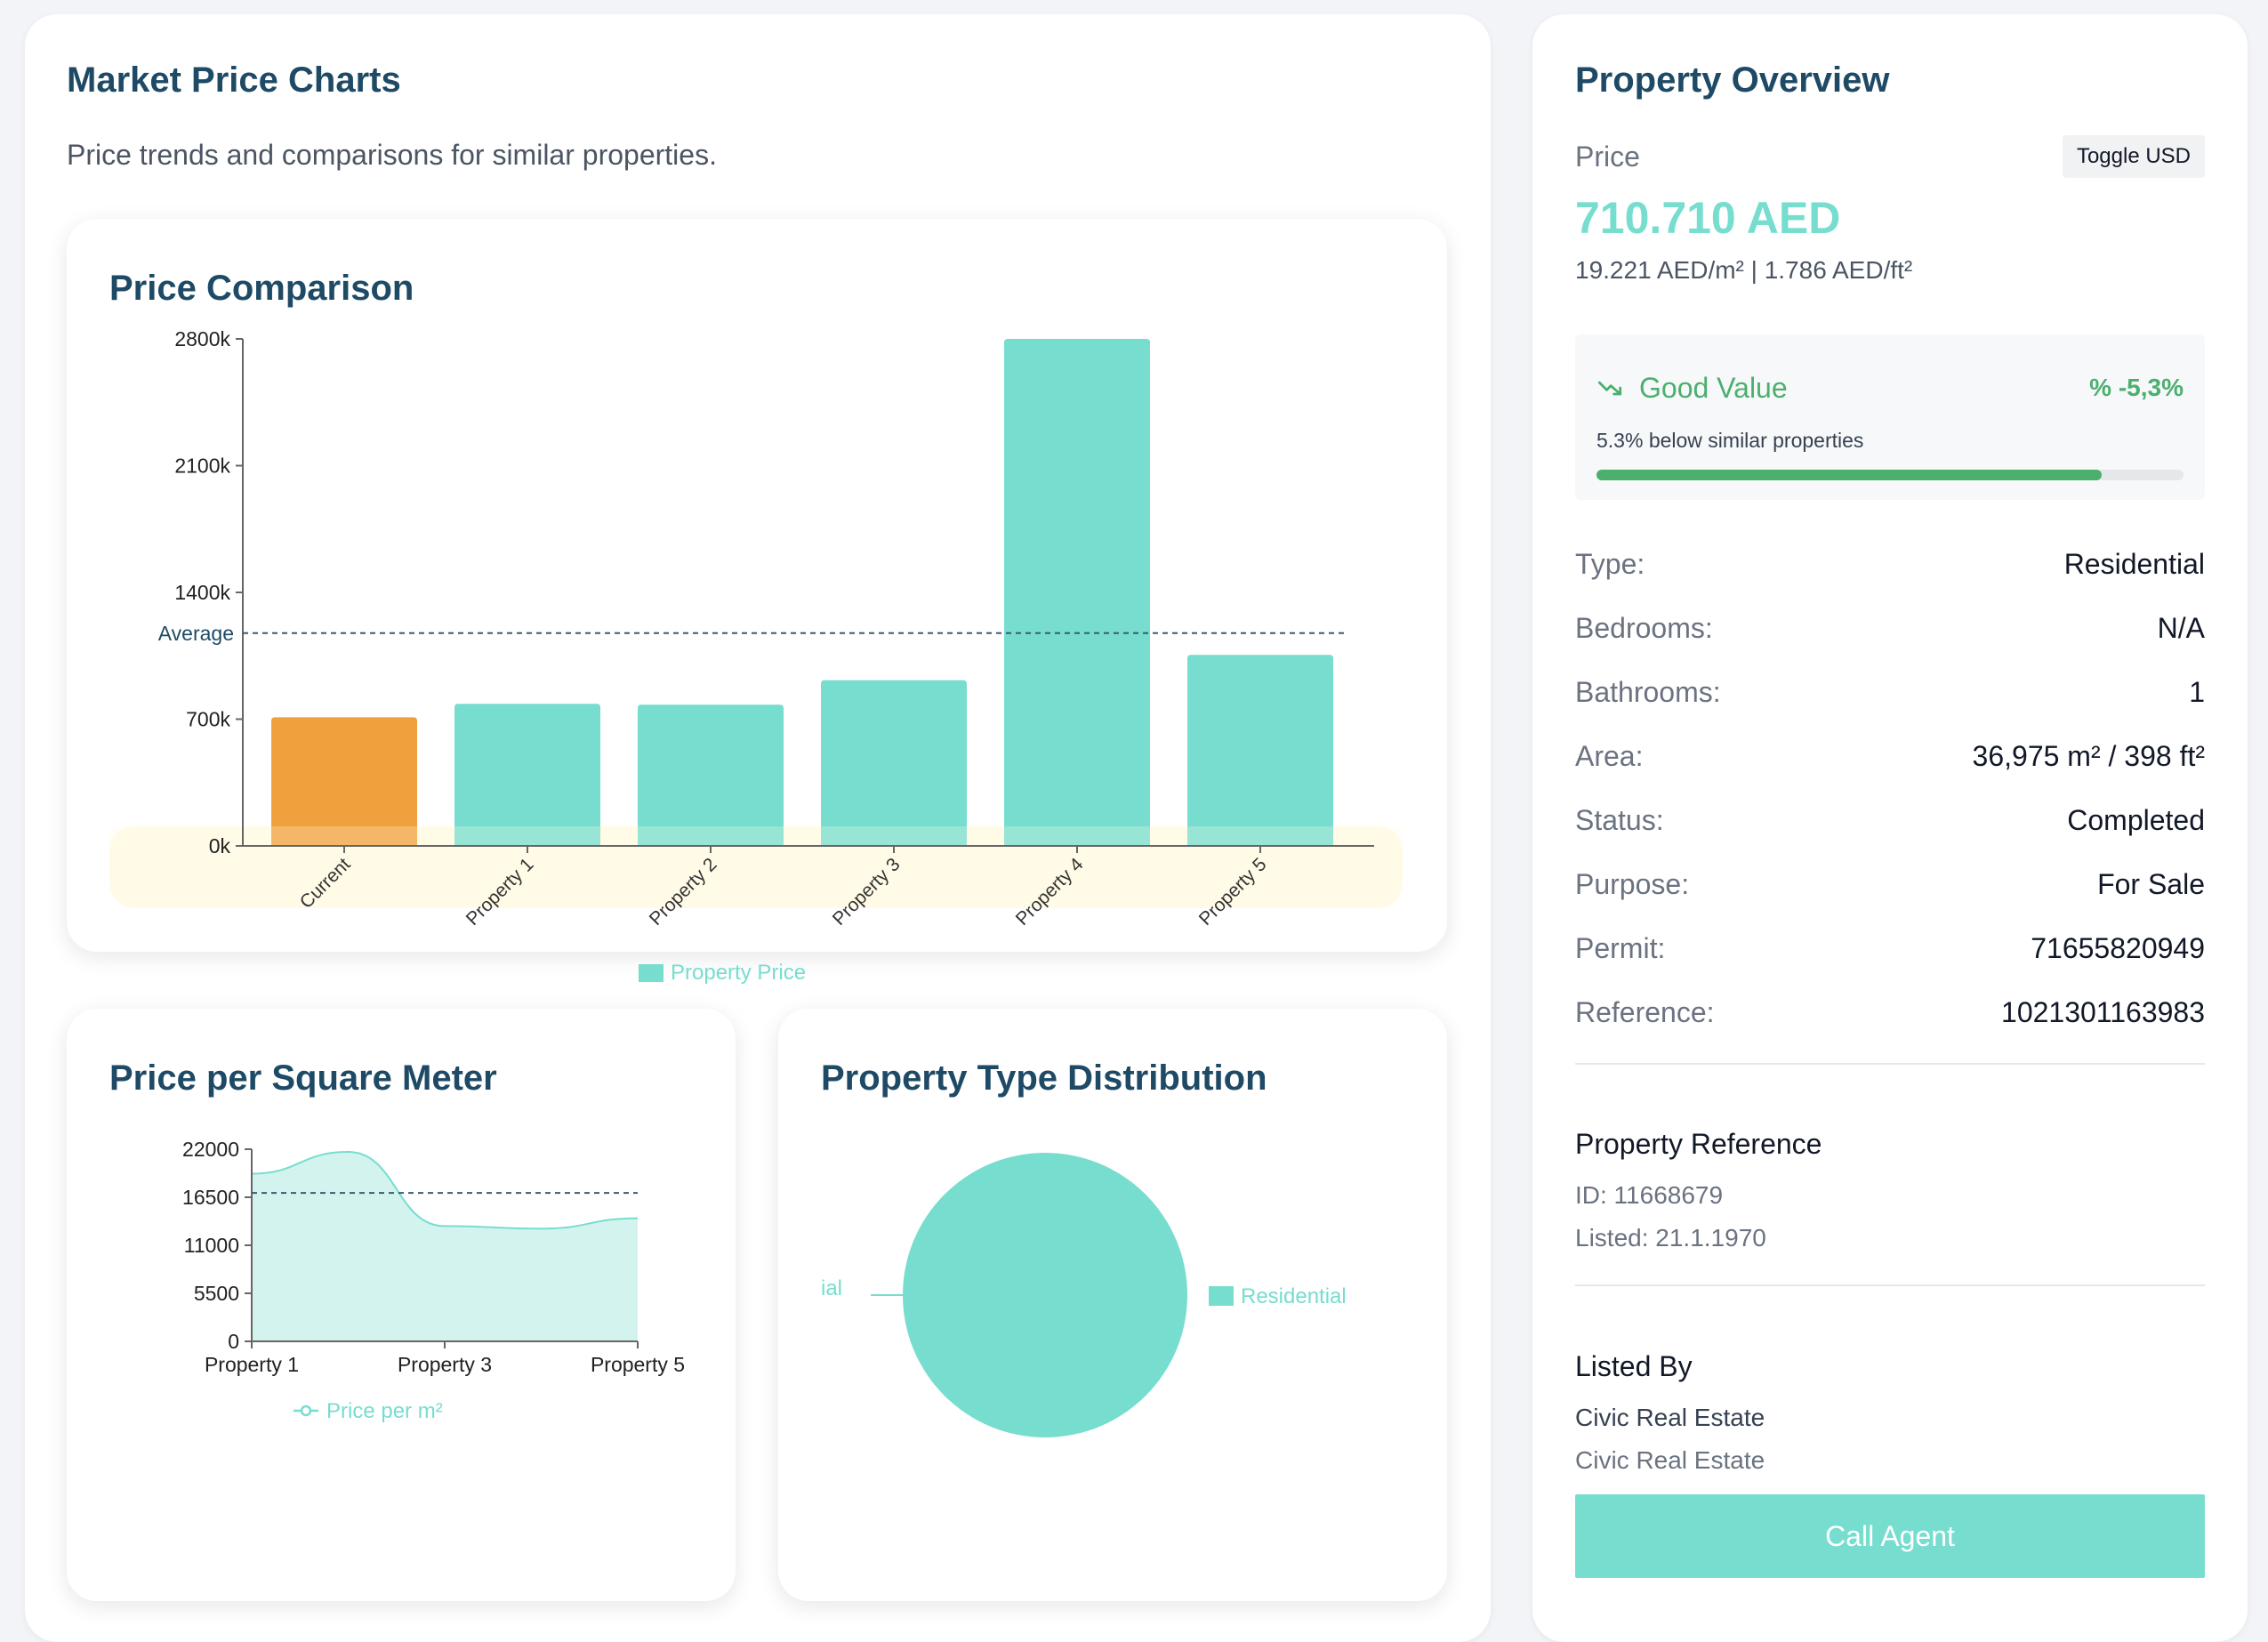 Image resolution: width=2268 pixels, height=1642 pixels. I want to click on property-reference-title: Property Reference, so click(1699, 1144).